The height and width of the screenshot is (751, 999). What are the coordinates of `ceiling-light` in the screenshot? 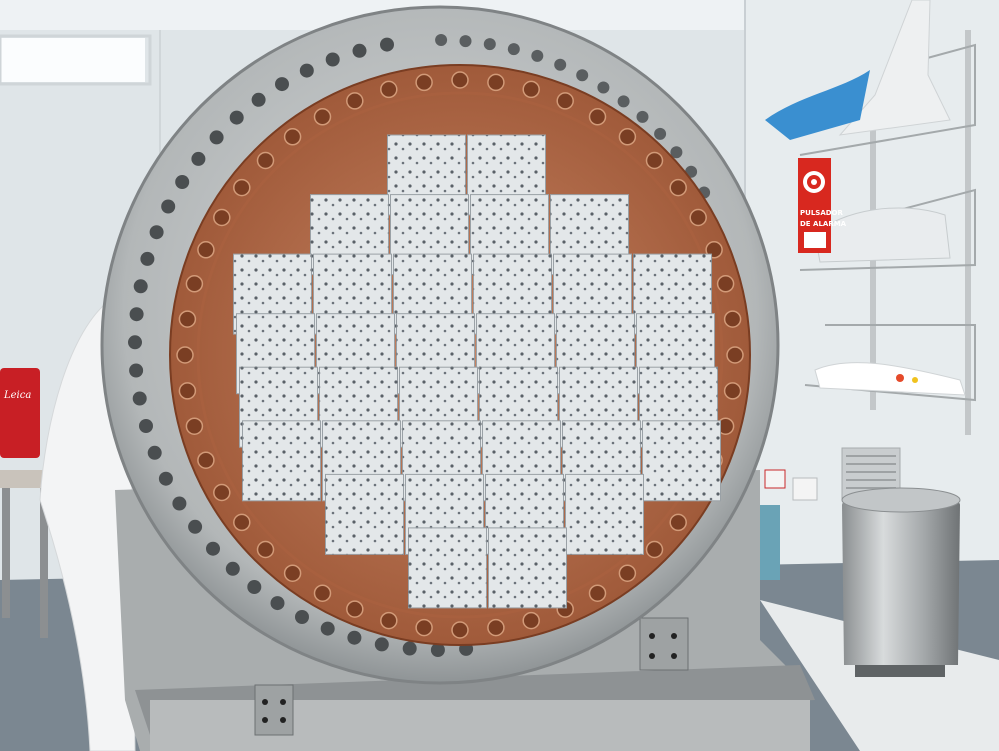 It's located at (72, 60).